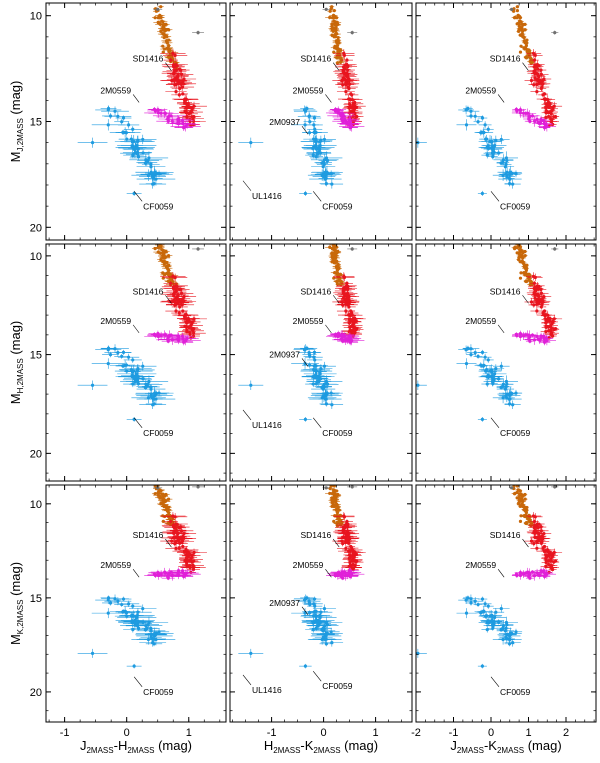  I want to click on panel-r1c3: SD1416 2M0559 CF0059, so click(506, 121).